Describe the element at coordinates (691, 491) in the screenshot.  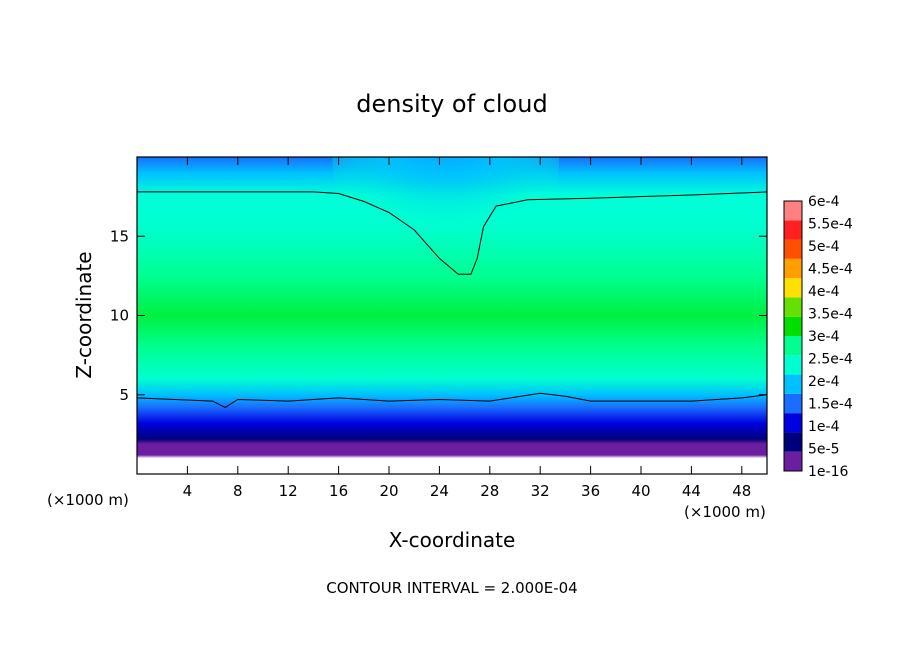
I see `x-tick-label: 44` at that location.